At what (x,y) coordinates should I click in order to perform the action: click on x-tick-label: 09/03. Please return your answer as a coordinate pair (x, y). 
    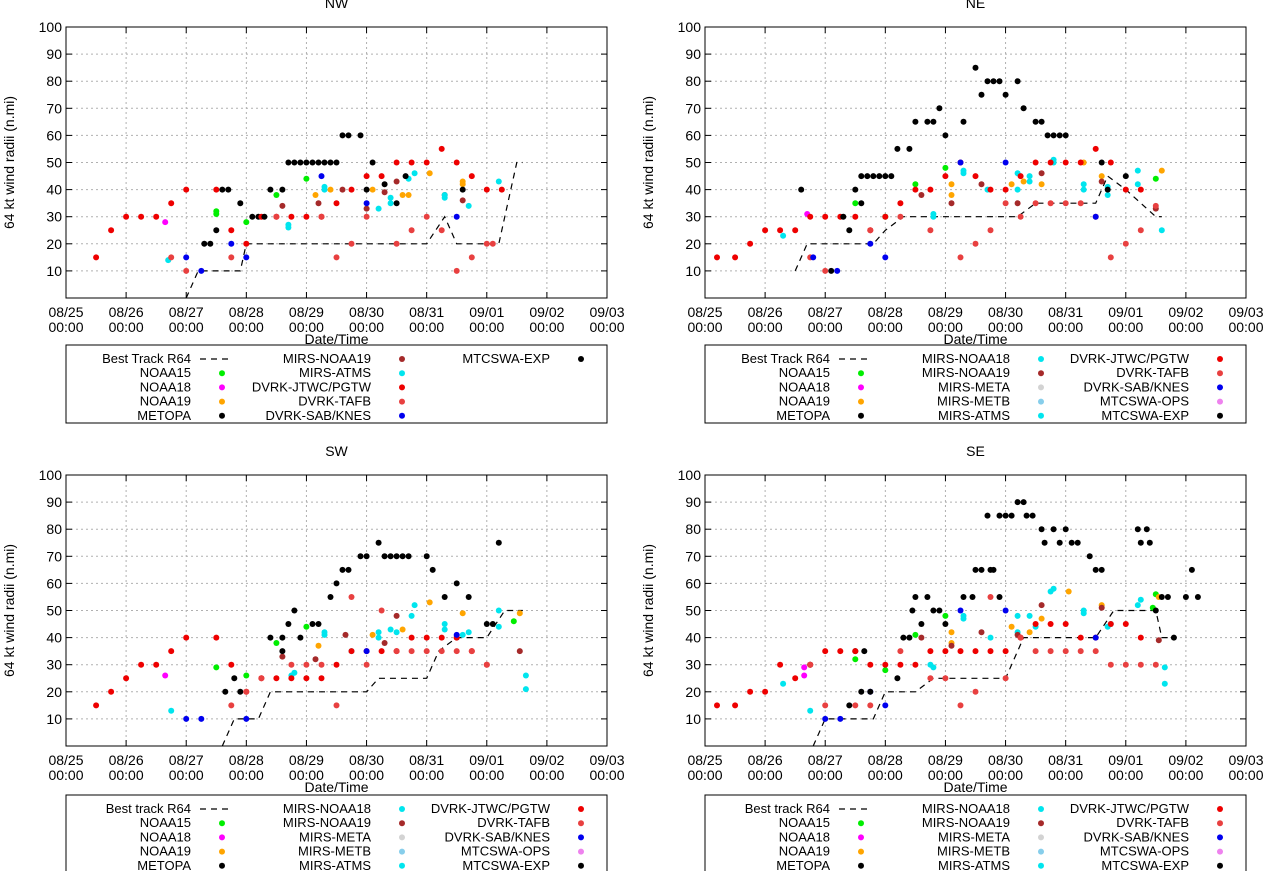
    Looking at the image, I should click on (606, 760).